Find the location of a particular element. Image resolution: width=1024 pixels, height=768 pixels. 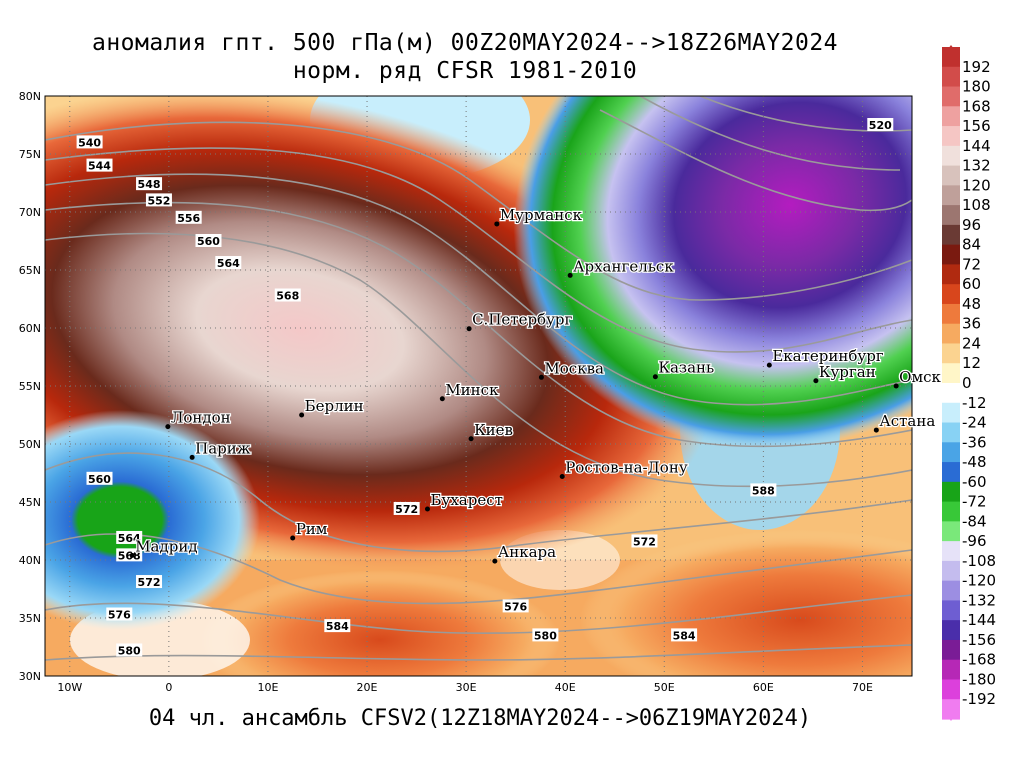

lat-tick-label: 75N is located at coordinates (30, 154).